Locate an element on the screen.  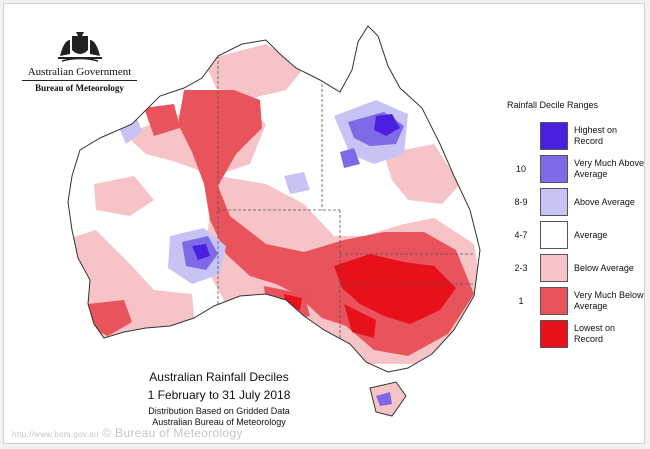
legend-label: Below Average is located at coordinates (604, 268).